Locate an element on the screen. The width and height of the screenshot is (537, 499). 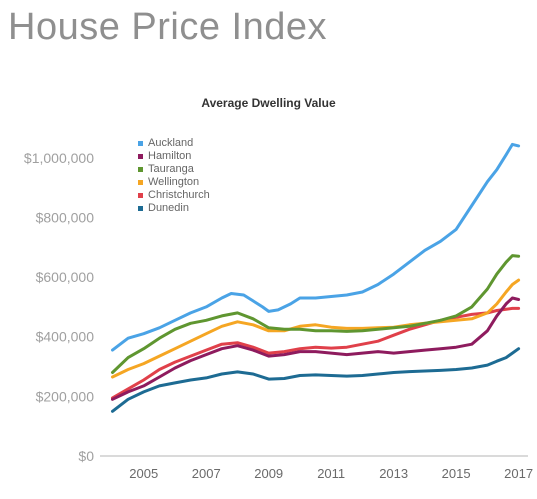
legend-label-dunedin: Dunedin is located at coordinates (168, 208).